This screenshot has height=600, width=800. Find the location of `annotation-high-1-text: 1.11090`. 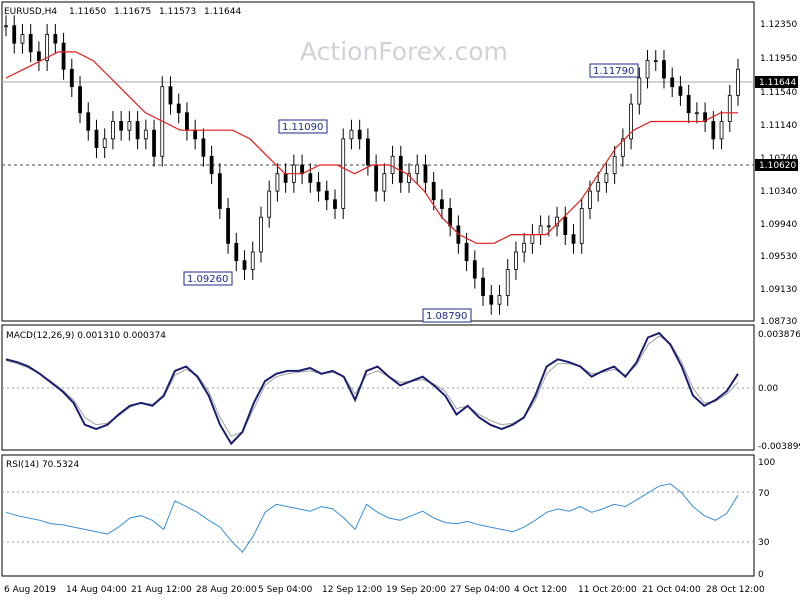

annotation-high-1-text: 1.11090 is located at coordinates (302, 127).